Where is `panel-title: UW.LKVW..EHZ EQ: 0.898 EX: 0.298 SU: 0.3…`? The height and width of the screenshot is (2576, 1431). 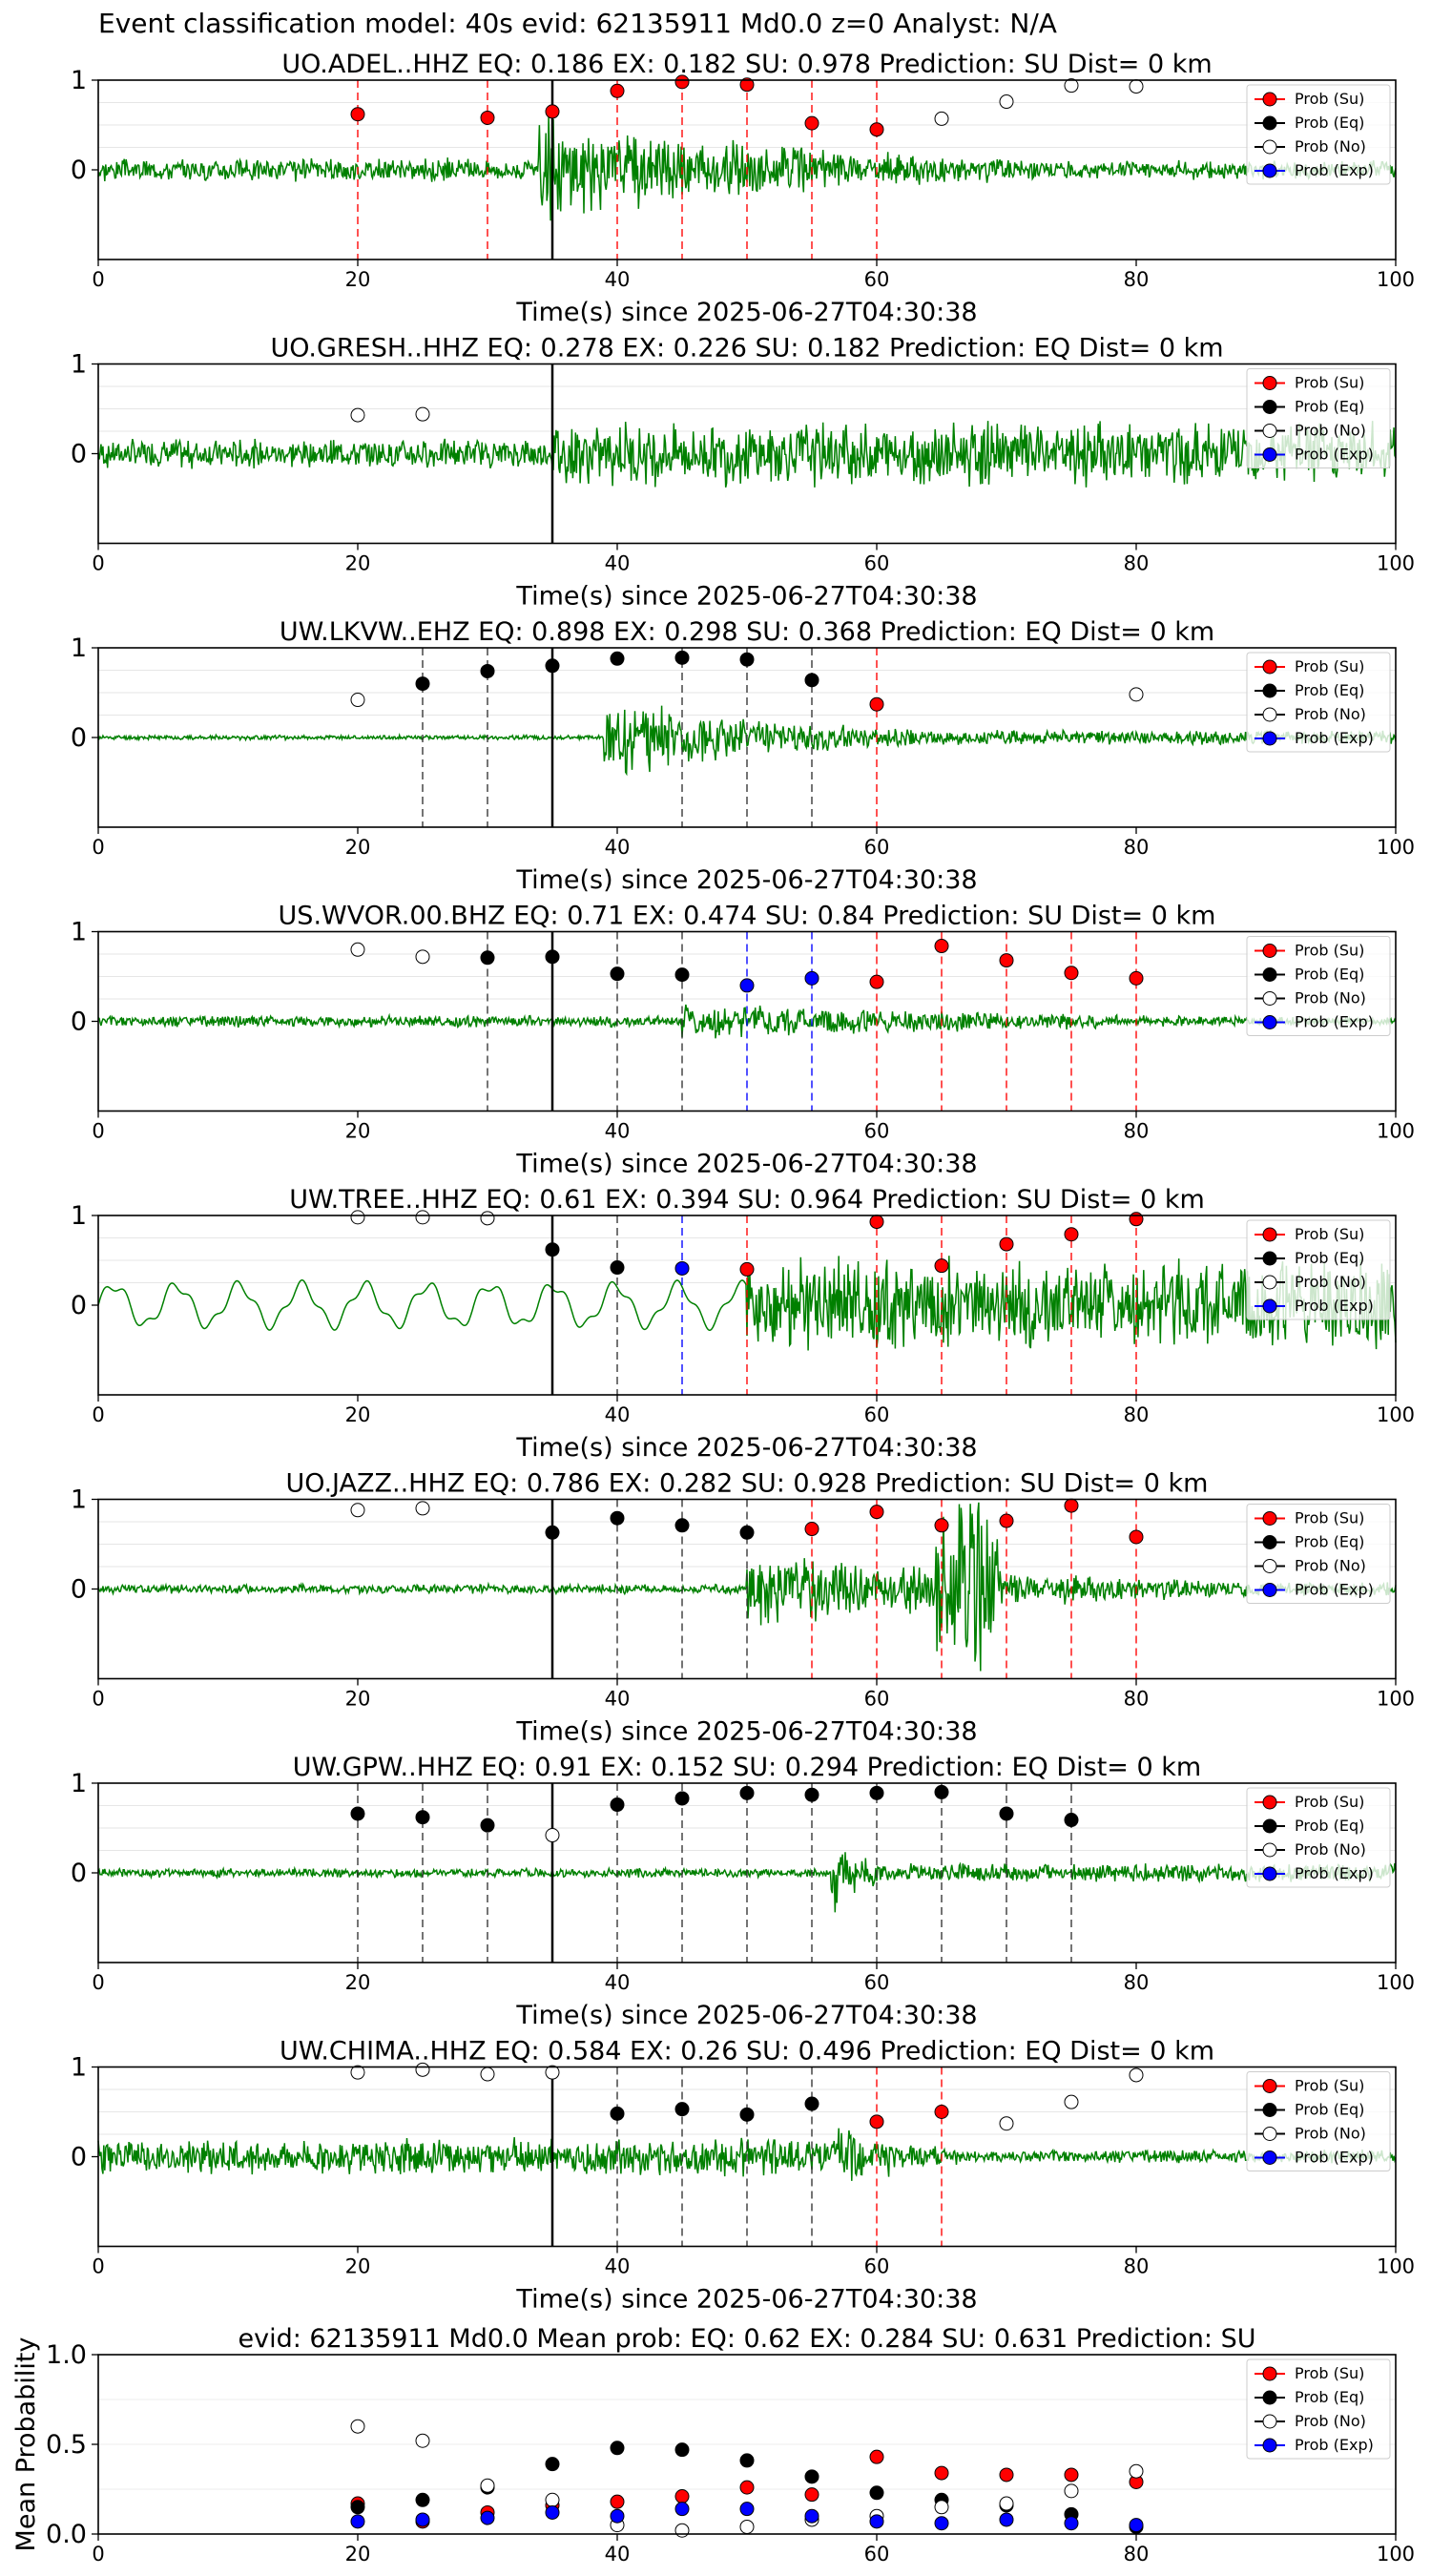
panel-title: UW.LKVW..EHZ EQ: 0.898 EX: 0.298 SU: 0.3… is located at coordinates (747, 632).